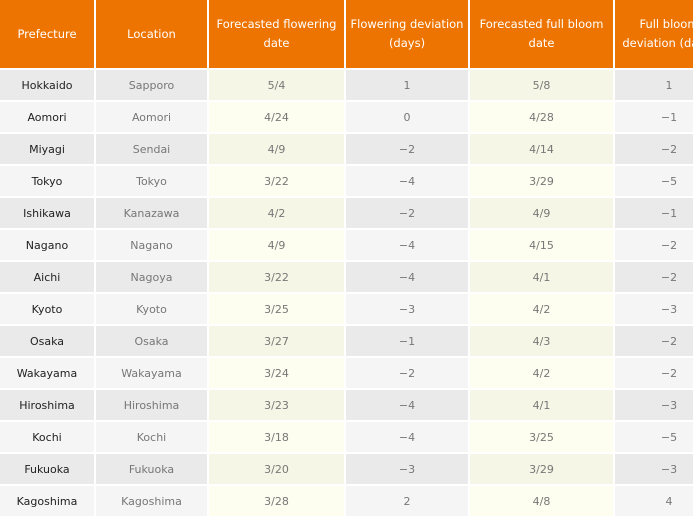  I want to click on cell-flowering-date: 4/9, so click(276, 245).